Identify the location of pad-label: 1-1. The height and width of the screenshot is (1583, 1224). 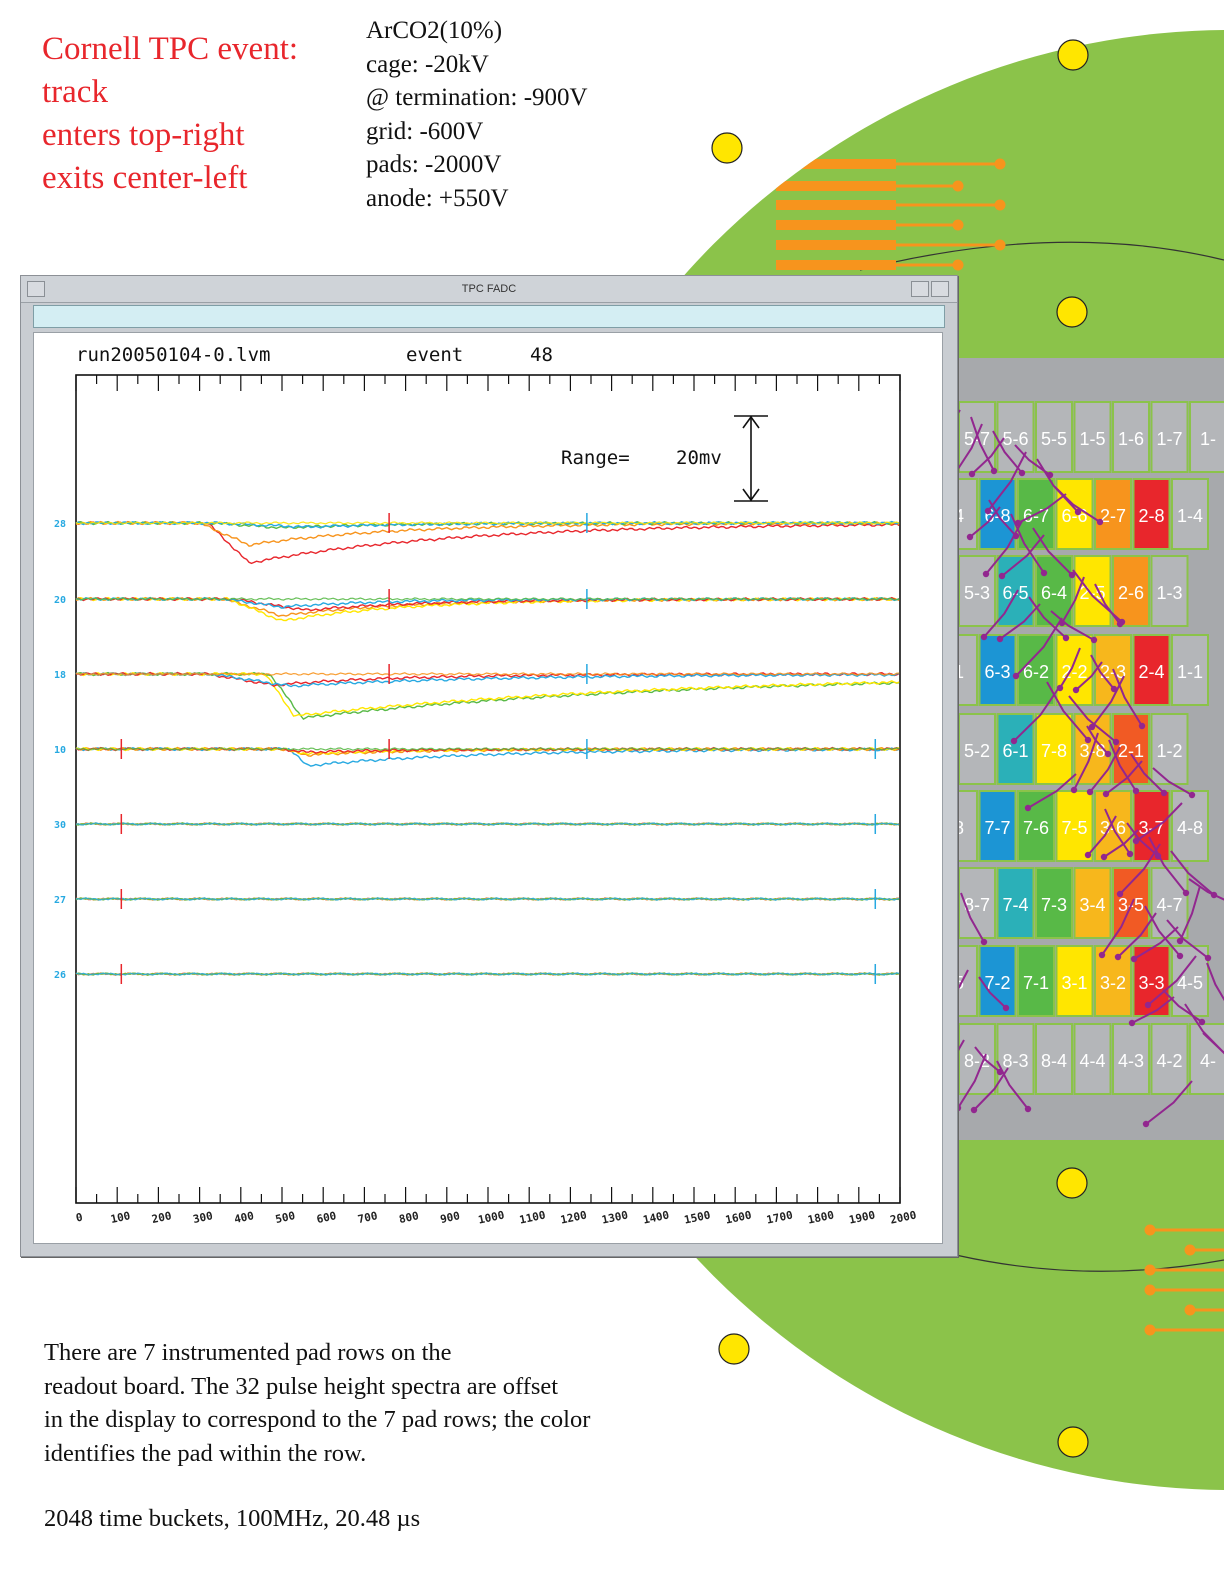
(1190, 672).